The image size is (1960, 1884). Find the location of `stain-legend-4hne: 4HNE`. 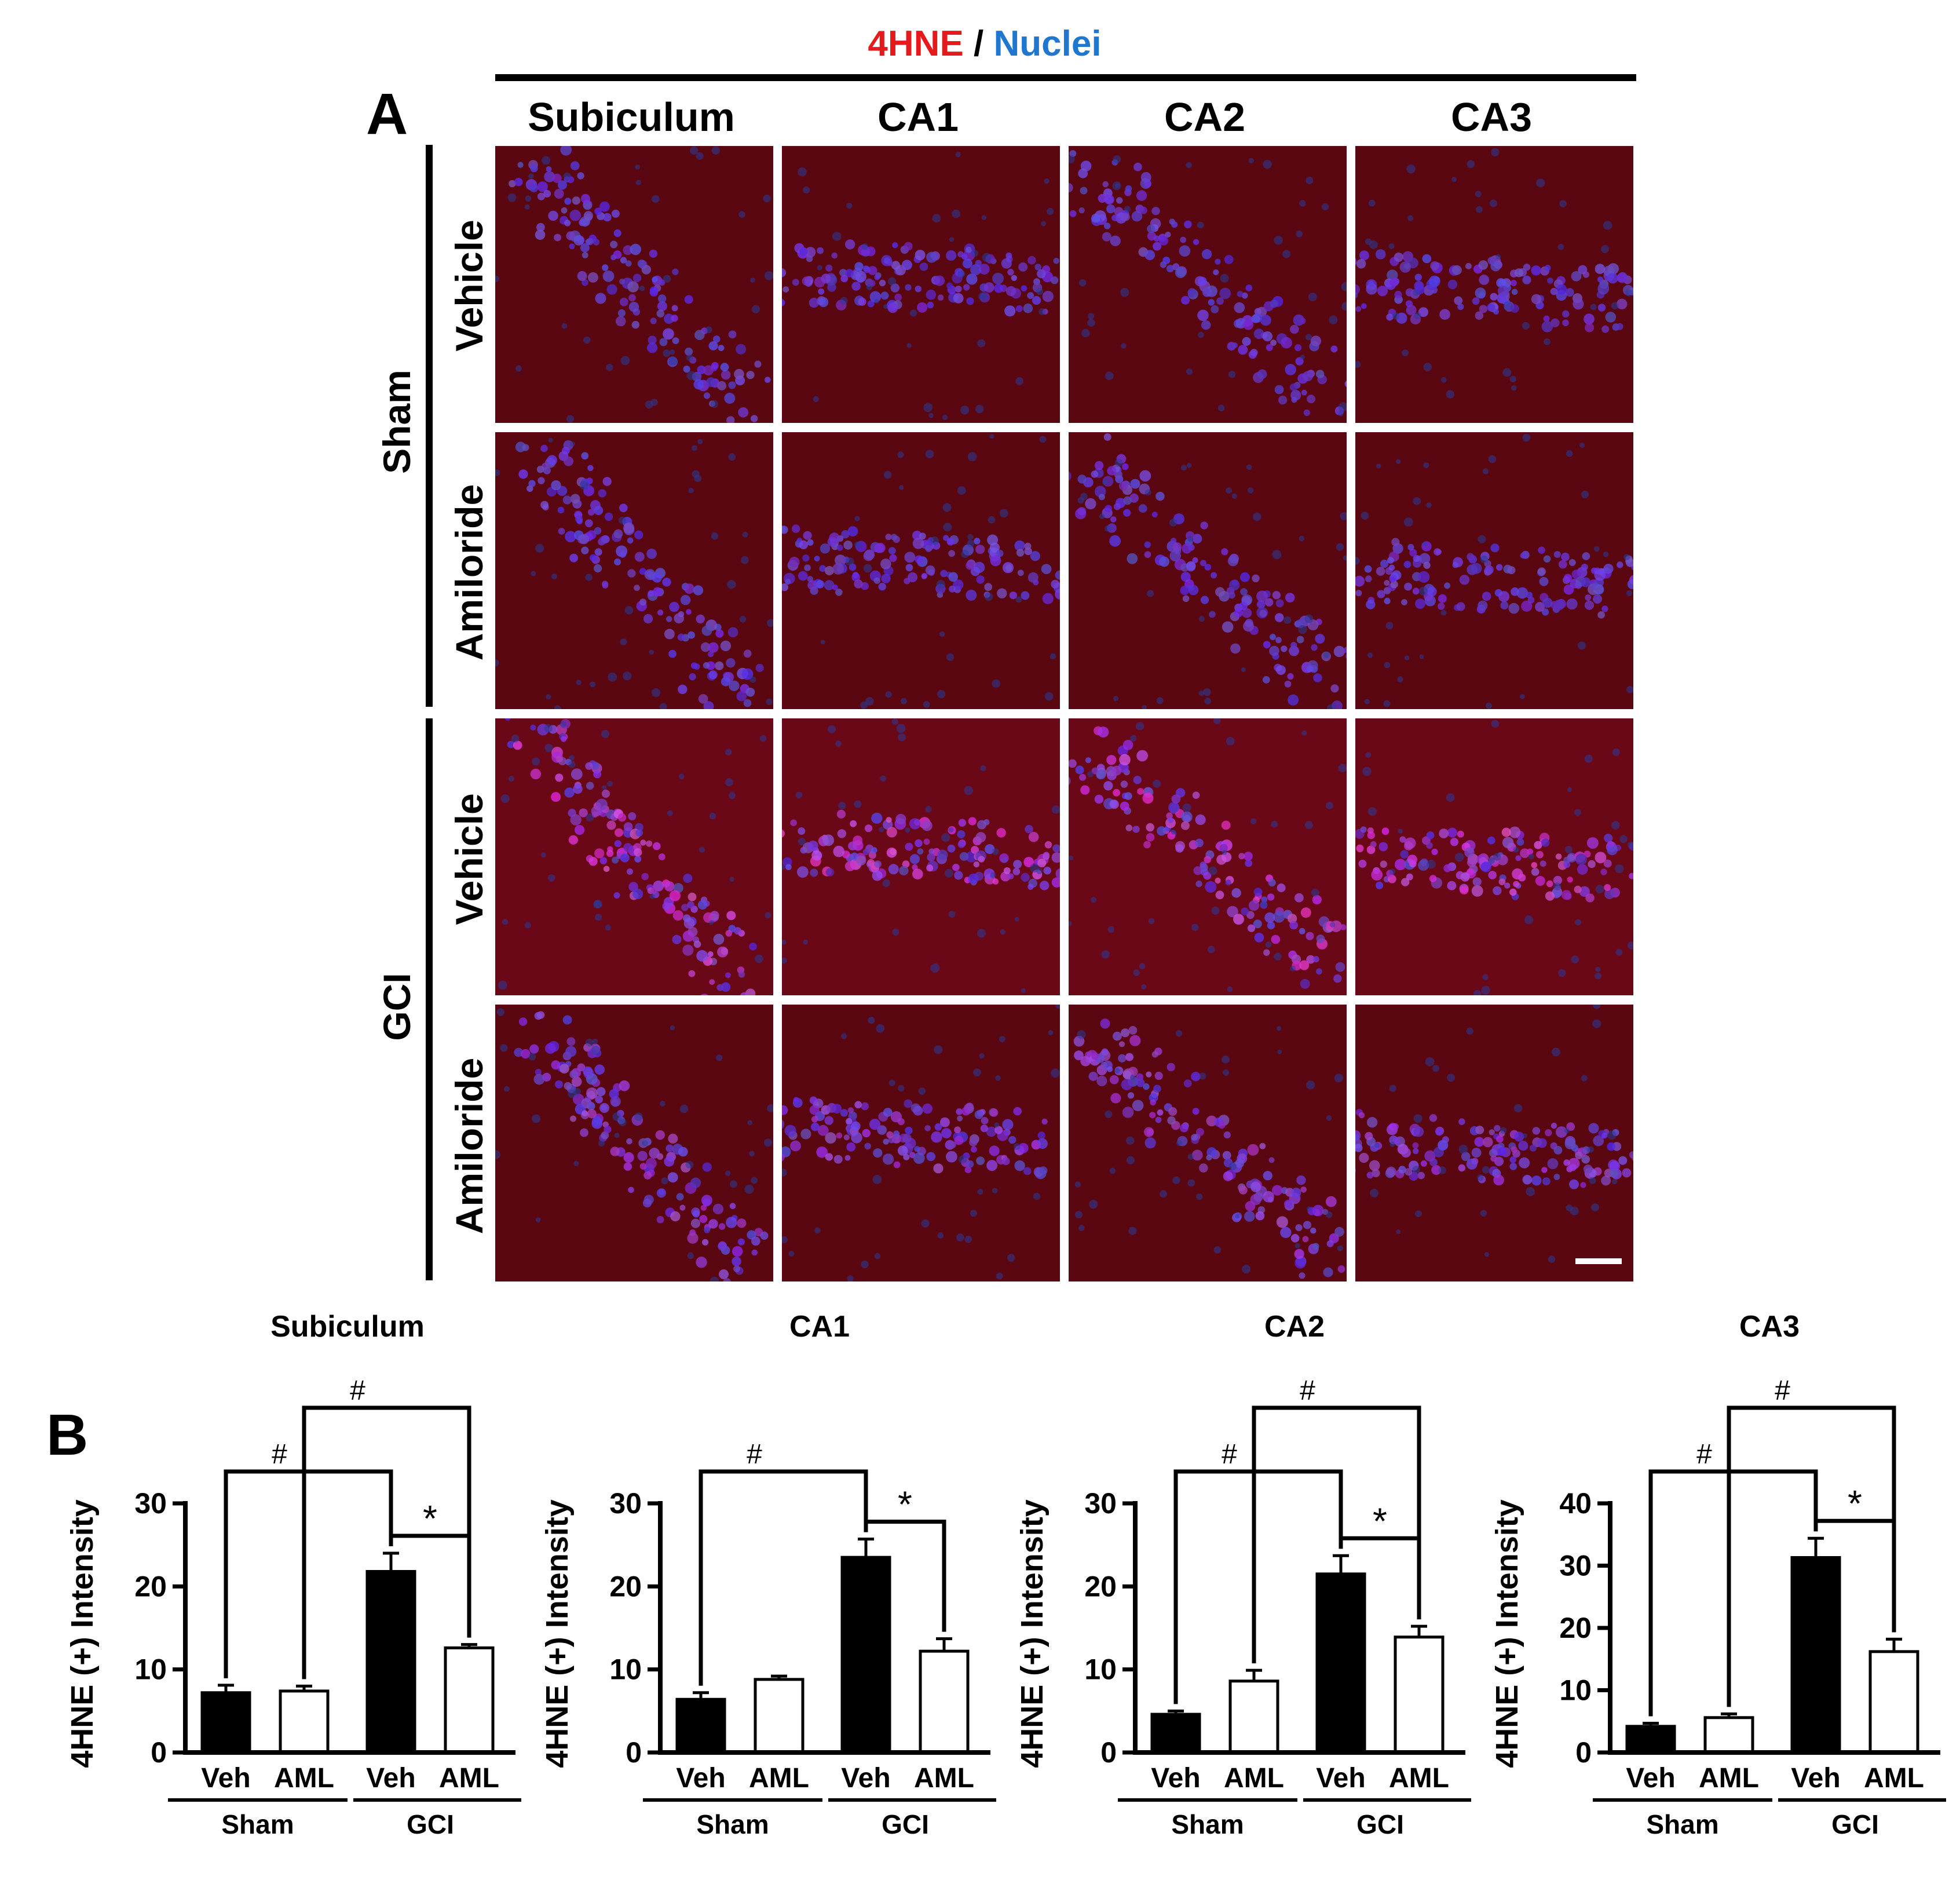

stain-legend-4hne: 4HNE is located at coordinates (916, 44).